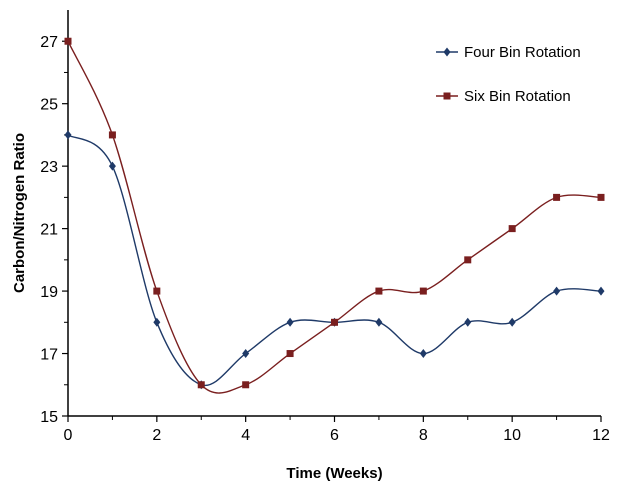 Image resolution: width=618 pixels, height=487 pixels. Describe the element at coordinates (522, 52) in the screenshot. I see `legend-label: Four Bin Rotation` at that location.